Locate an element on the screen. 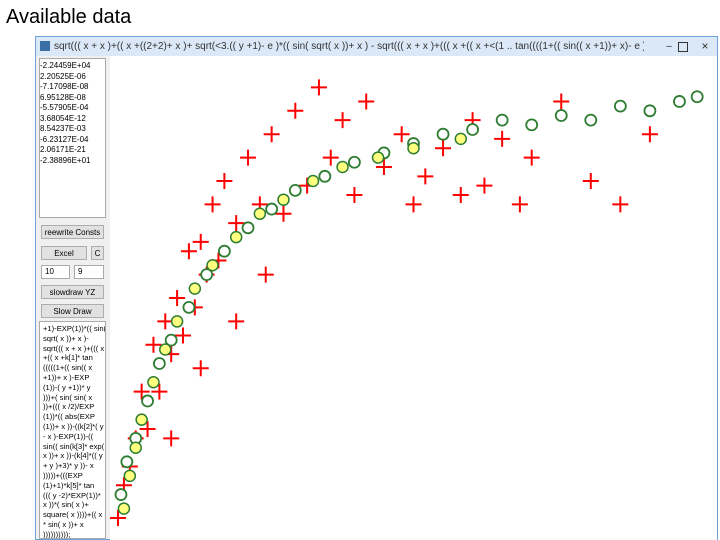 The width and height of the screenshot is (720, 540). code-line: (1))-( y +1))* y is located at coordinates (67, 387).